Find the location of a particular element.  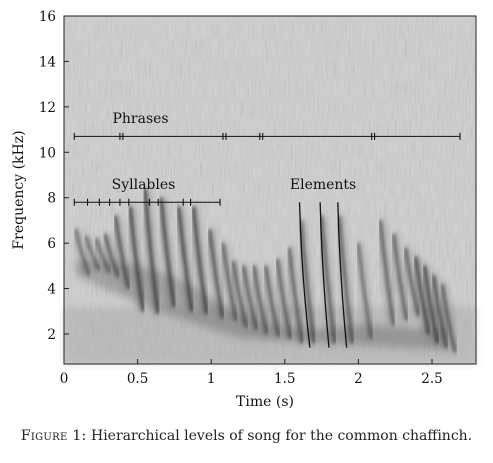

syllables-label: Syllables is located at coordinates (144, 185).